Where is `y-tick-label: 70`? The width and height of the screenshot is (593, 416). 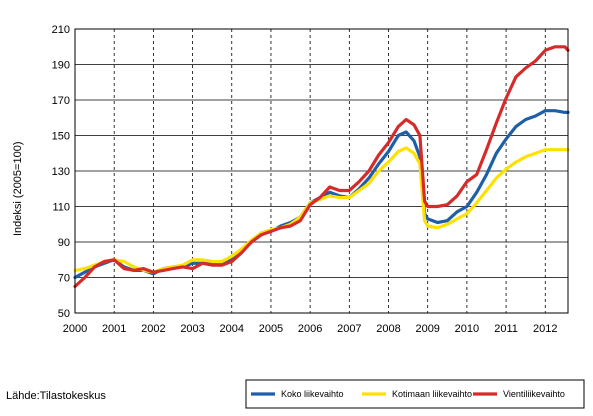 y-tick-label: 70 is located at coordinates (64, 279).